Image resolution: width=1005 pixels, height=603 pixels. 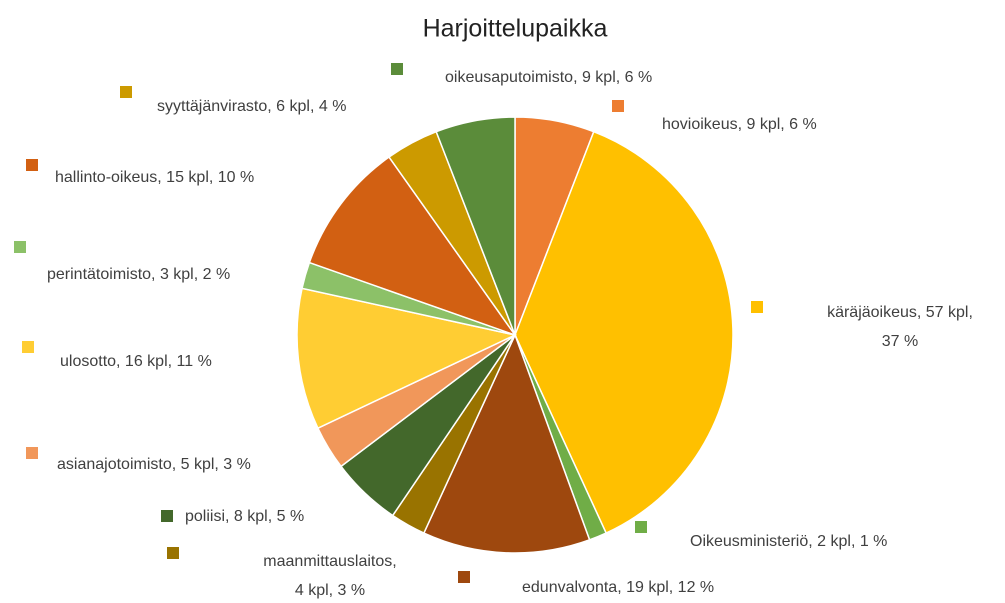 What do you see at coordinates (138, 274) in the screenshot?
I see `data-label: perintätoimisto, 3 kpl, 2 %` at bounding box center [138, 274].